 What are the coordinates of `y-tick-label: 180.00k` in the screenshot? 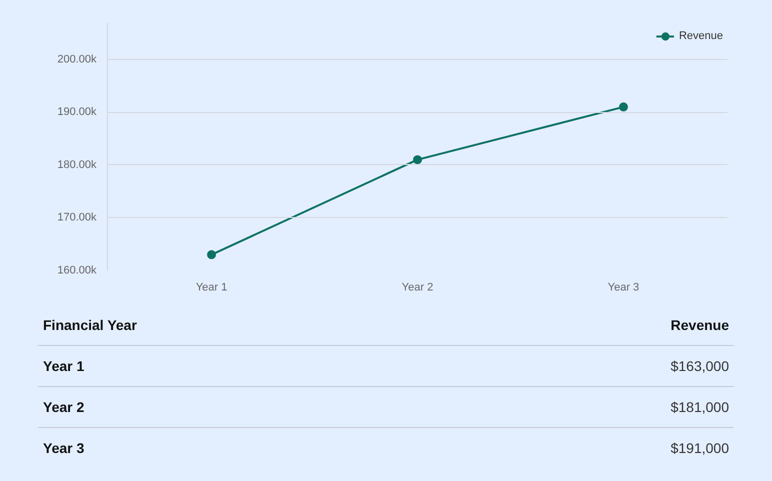 It's located at (77, 164).